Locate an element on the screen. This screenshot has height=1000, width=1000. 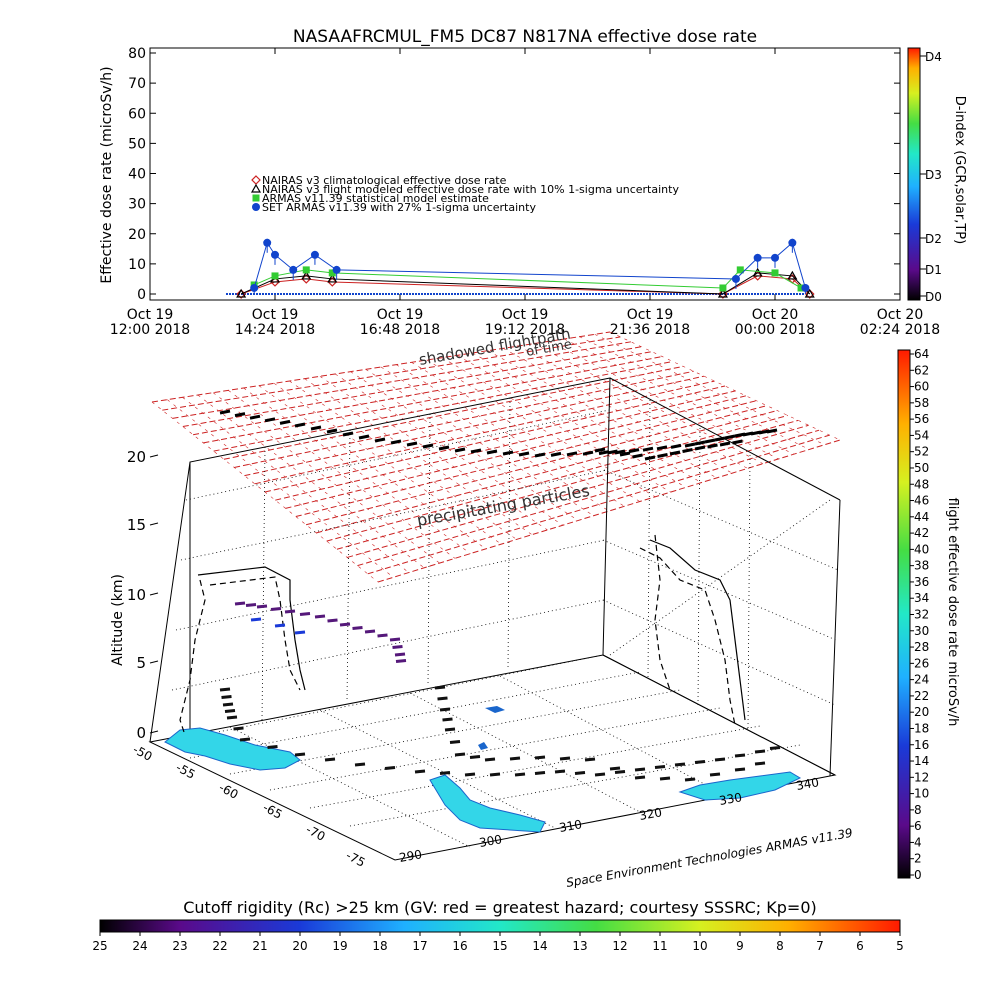
dose-colorbar-tick-label: 8 is located at coordinates (918, 810).